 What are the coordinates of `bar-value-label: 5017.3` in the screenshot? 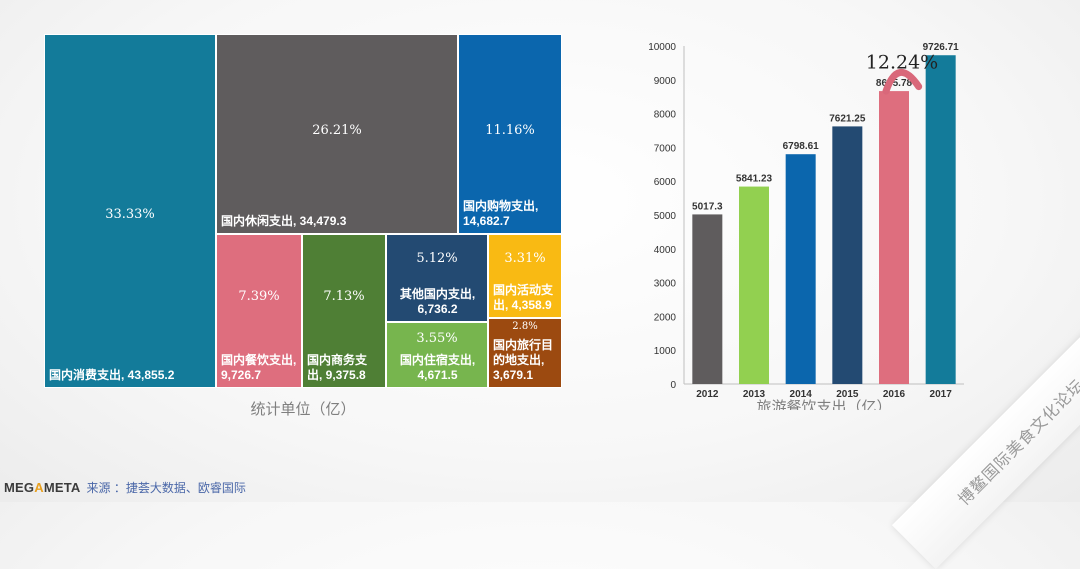 It's located at (707, 206).